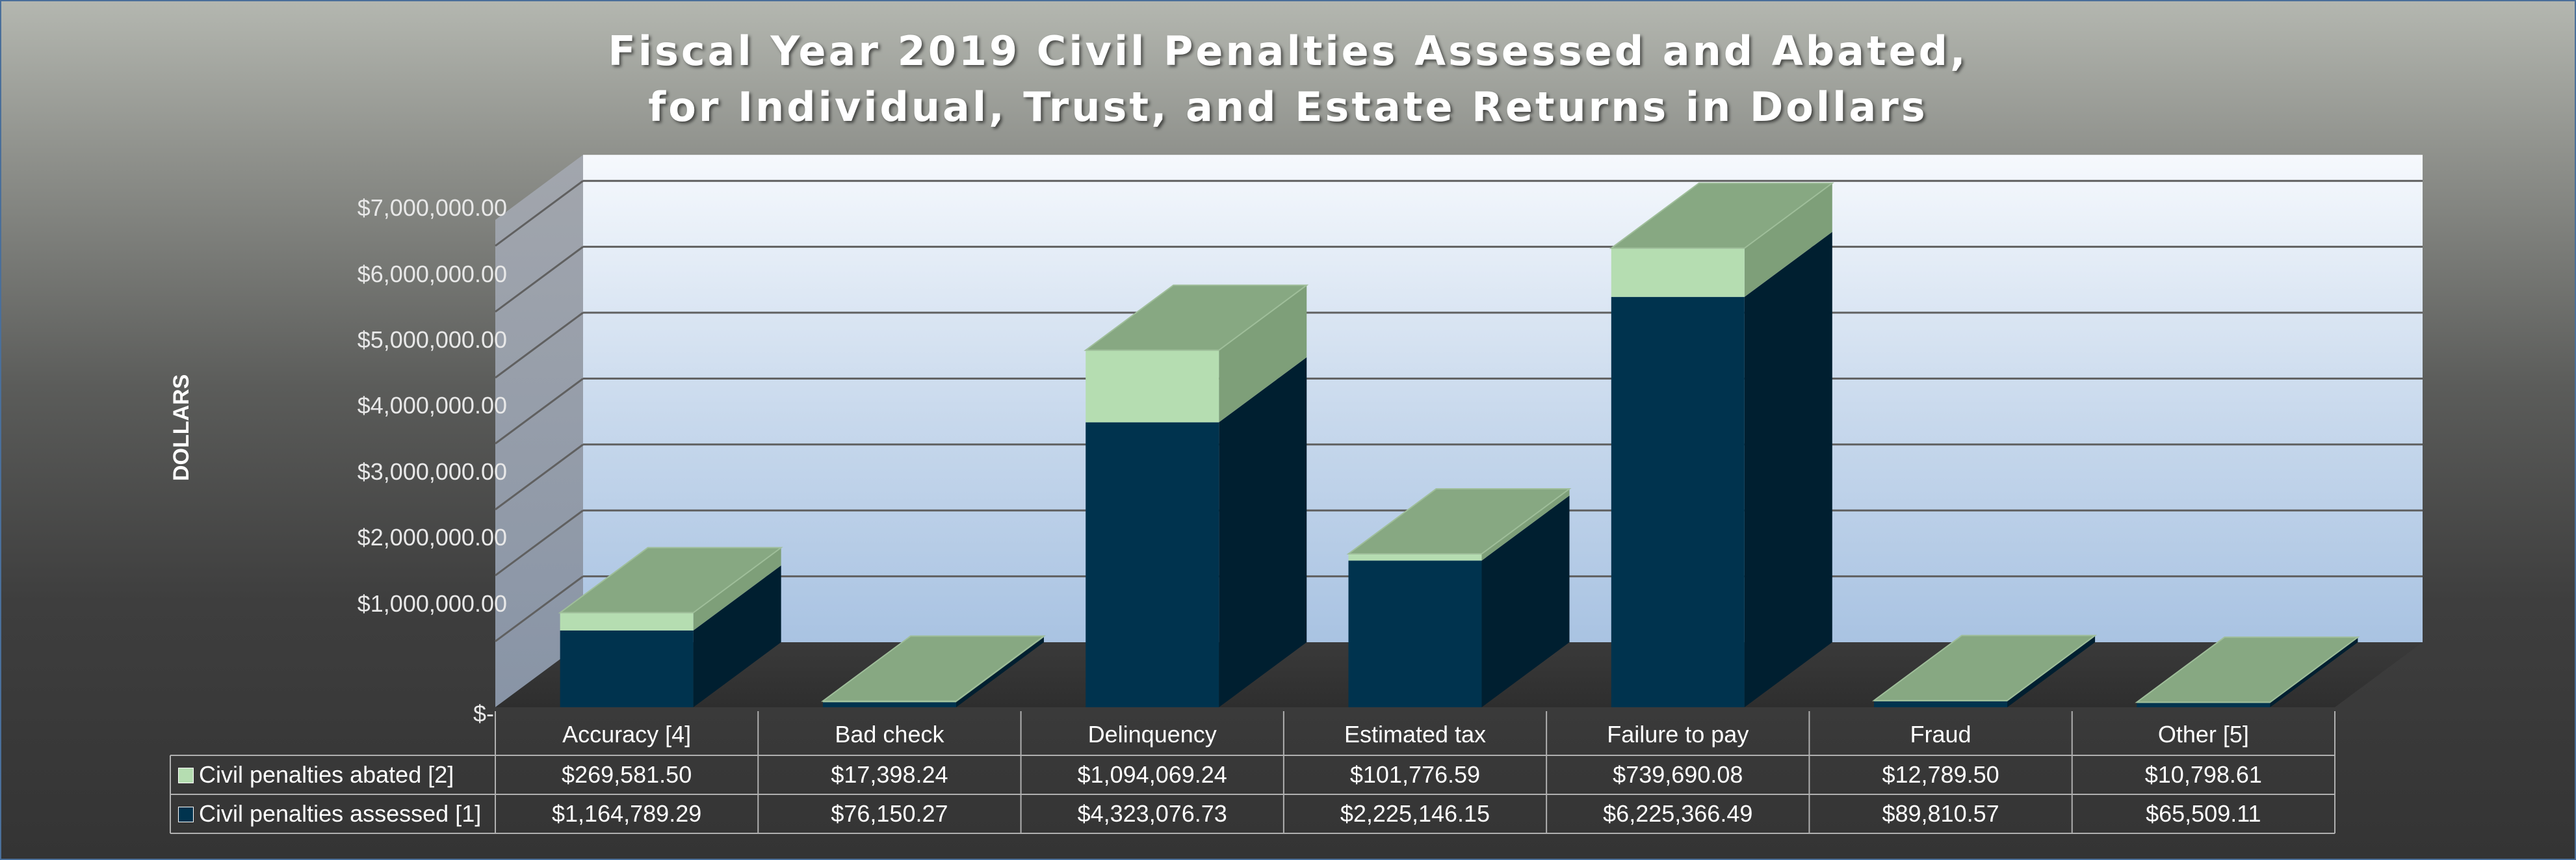 This screenshot has width=2576, height=860. What do you see at coordinates (889, 813) in the screenshot?
I see `table-cell: $76,150.27` at bounding box center [889, 813].